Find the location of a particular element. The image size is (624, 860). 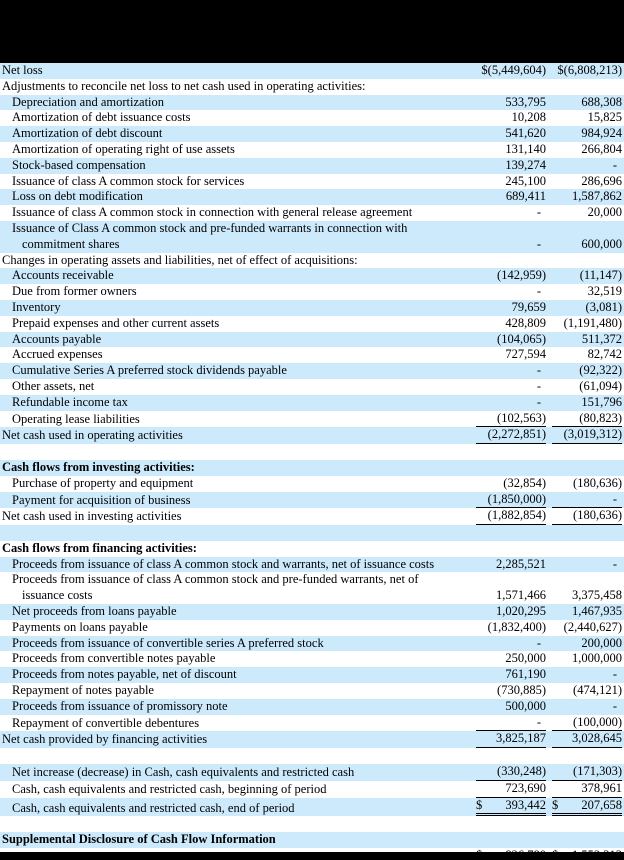

value-cell-year1: (1,832,400) is located at coordinates (501, 628).